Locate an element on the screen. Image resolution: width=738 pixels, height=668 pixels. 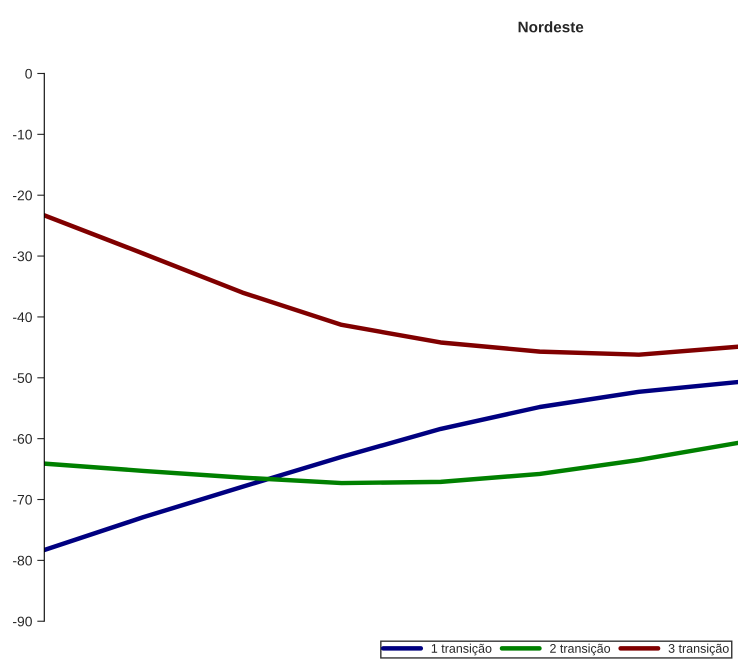
legend-label: 2 transição is located at coordinates (580, 650).